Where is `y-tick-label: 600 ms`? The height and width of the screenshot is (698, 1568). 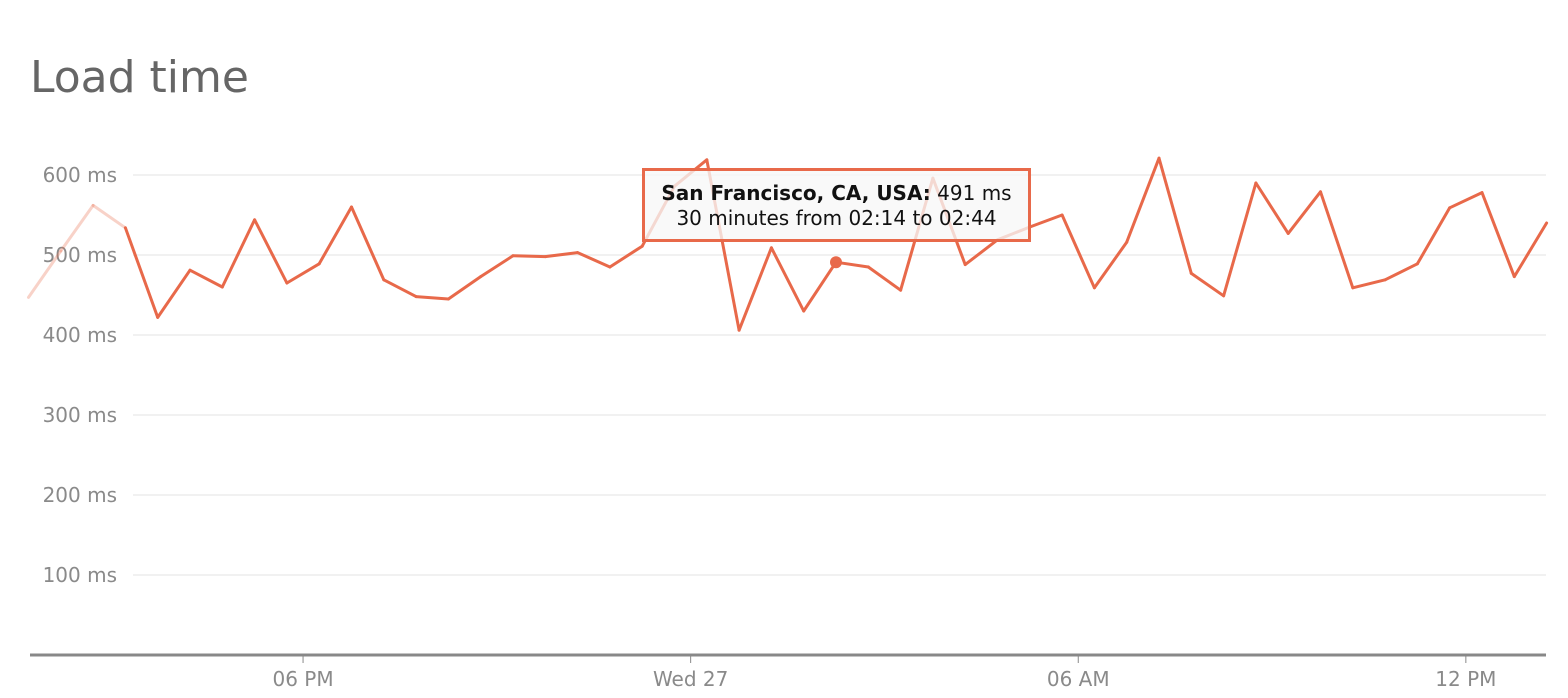
y-tick-label: 600 ms is located at coordinates (80, 175).